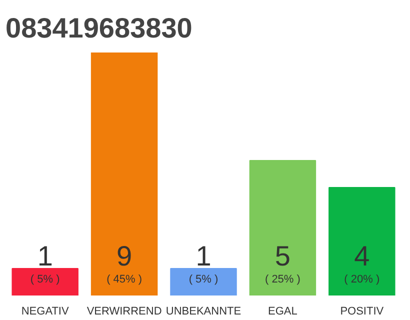 Image resolution: width=410 pixels, height=320 pixels. Describe the element at coordinates (124, 312) in the screenshot. I see `x-tick-label: VERWIRREND` at that location.